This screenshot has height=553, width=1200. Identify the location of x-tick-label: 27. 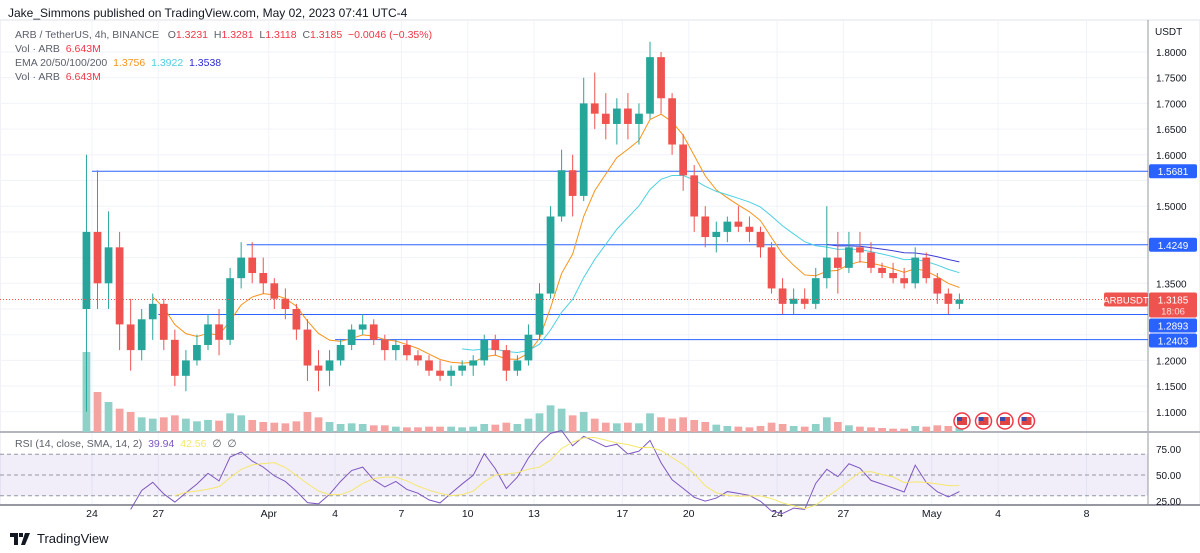
(158, 514).